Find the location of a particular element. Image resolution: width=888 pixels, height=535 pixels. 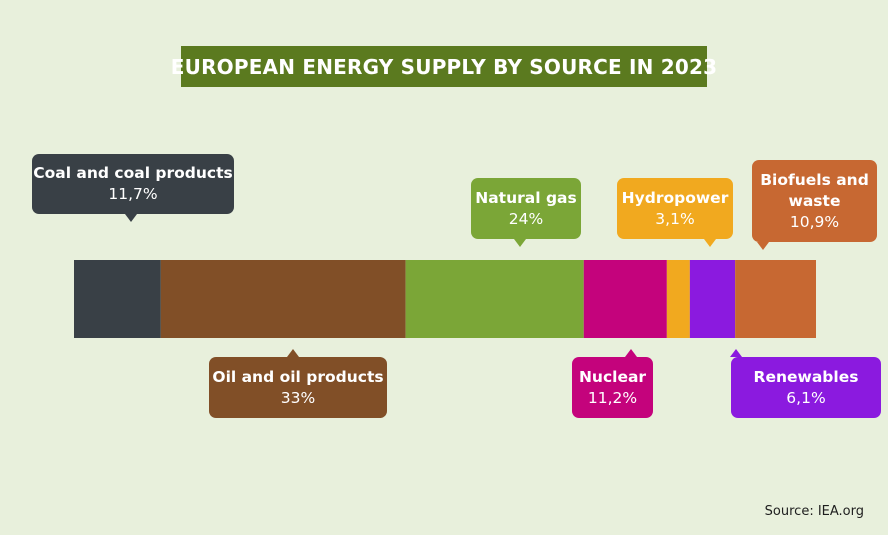

bar-segment-oil-and-oil-products is located at coordinates (283, 299).